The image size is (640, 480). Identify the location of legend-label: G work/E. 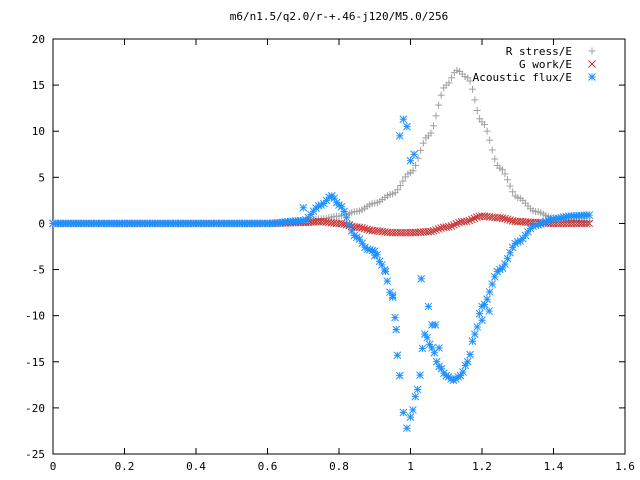
(545, 64).